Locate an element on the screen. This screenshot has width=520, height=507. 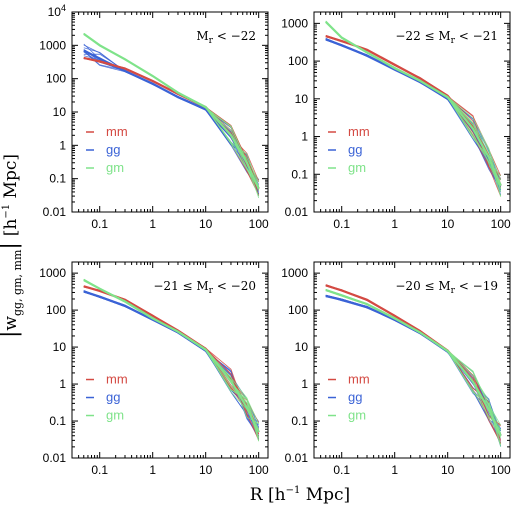
panel-label: −22 ≤ Mr < −21 is located at coordinates (446, 37).